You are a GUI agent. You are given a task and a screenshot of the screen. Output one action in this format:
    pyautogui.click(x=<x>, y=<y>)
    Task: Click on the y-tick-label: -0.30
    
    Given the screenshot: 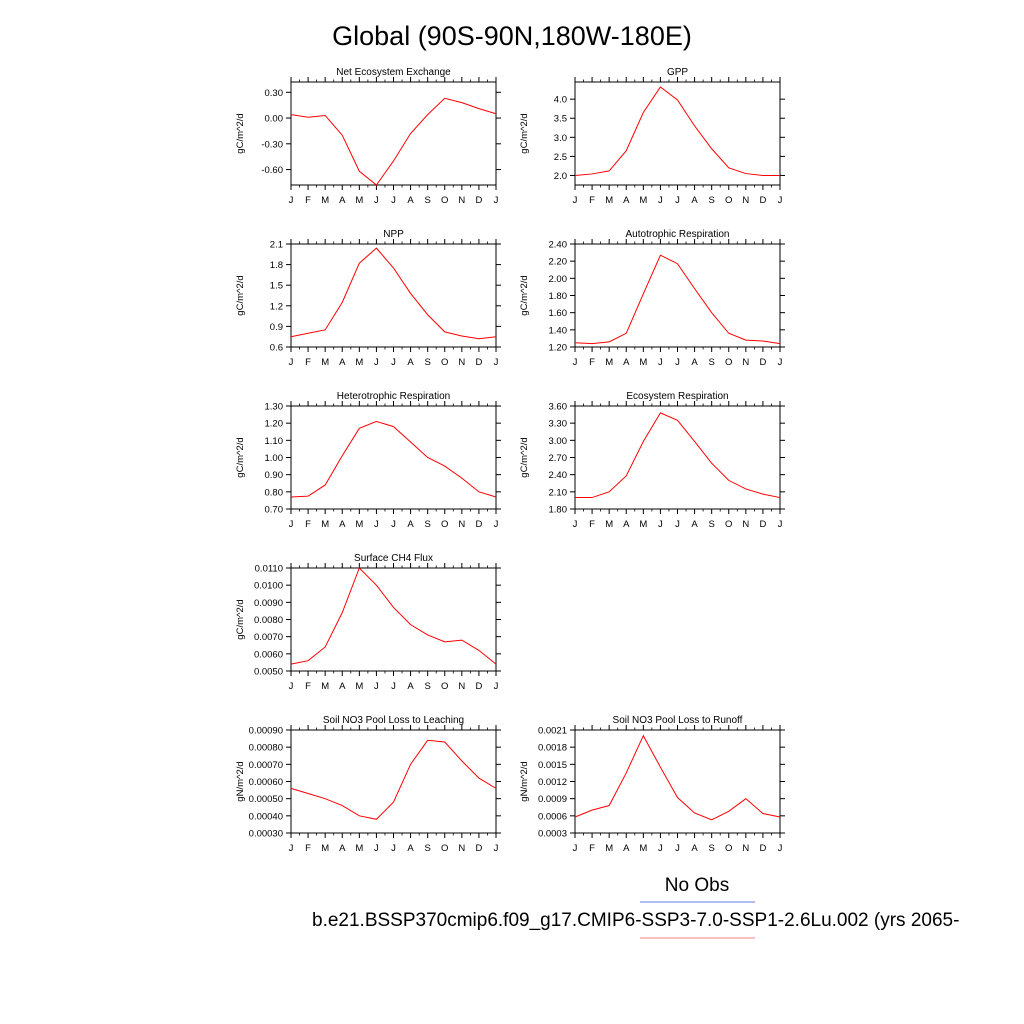 What is the action you would take?
    pyautogui.click(x=272, y=144)
    